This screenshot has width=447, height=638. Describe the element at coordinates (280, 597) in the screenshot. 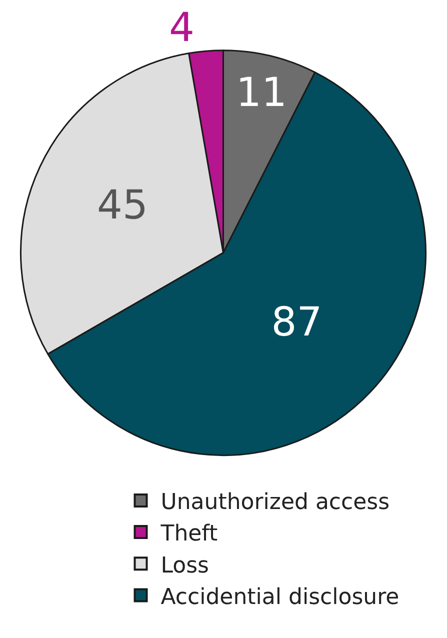

I see `legend-label: Accidential disclosure` at that location.